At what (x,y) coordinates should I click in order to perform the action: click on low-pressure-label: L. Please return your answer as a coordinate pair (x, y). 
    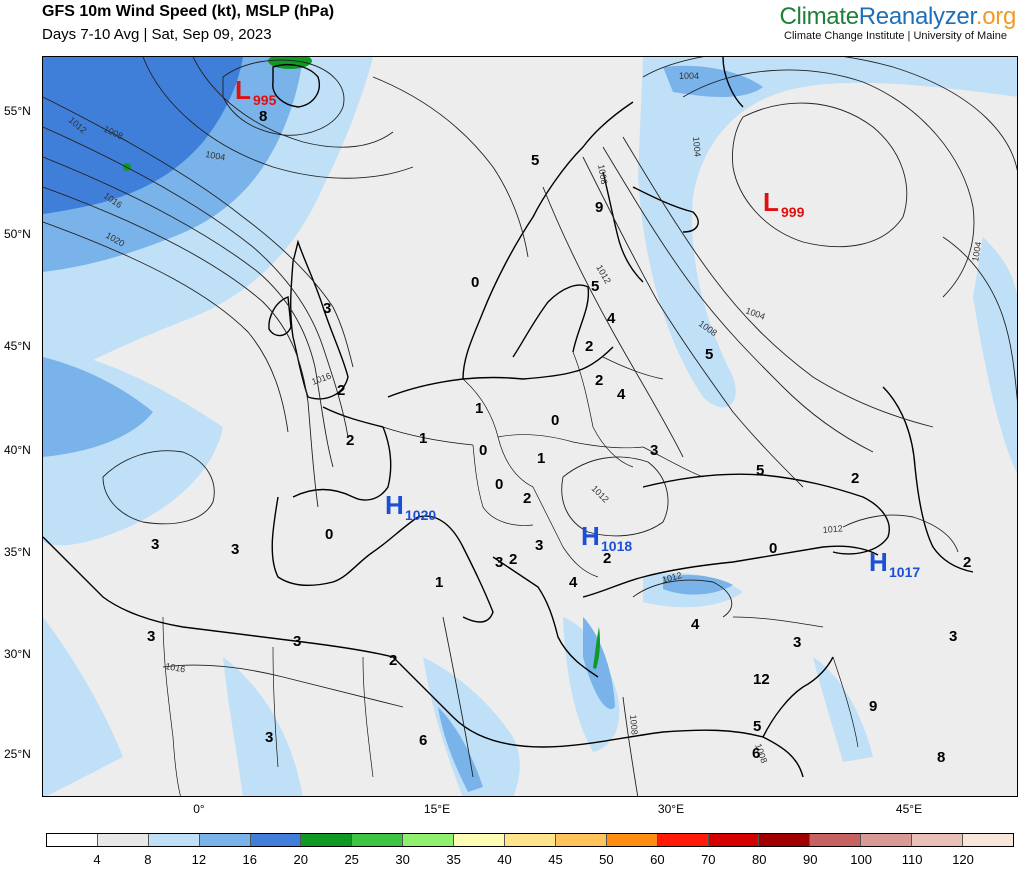
    Looking at the image, I should click on (771, 202).